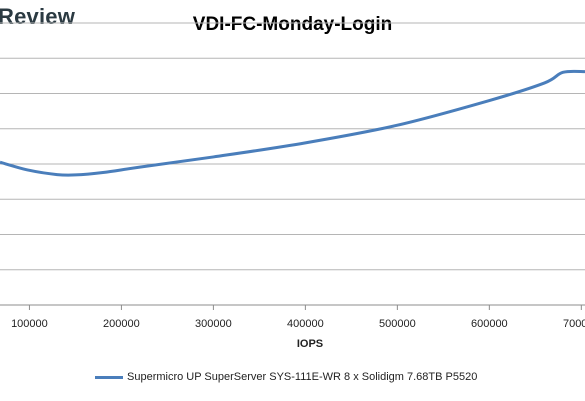  What do you see at coordinates (38, 16) in the screenshot?
I see `logo-text: Review` at bounding box center [38, 16].